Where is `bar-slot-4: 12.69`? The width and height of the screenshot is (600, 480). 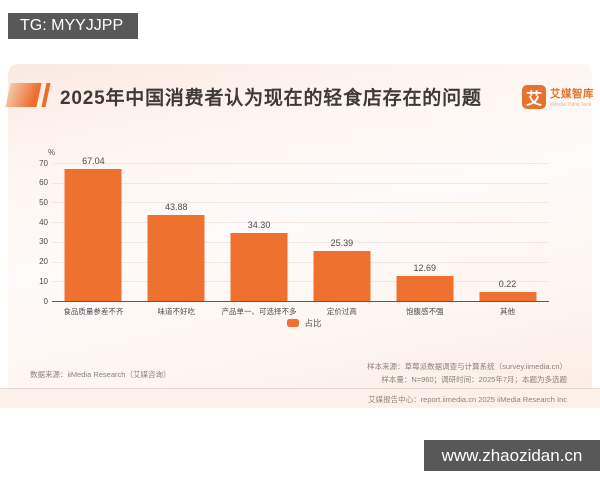 bar-slot-4: 12.69 is located at coordinates (424, 232).